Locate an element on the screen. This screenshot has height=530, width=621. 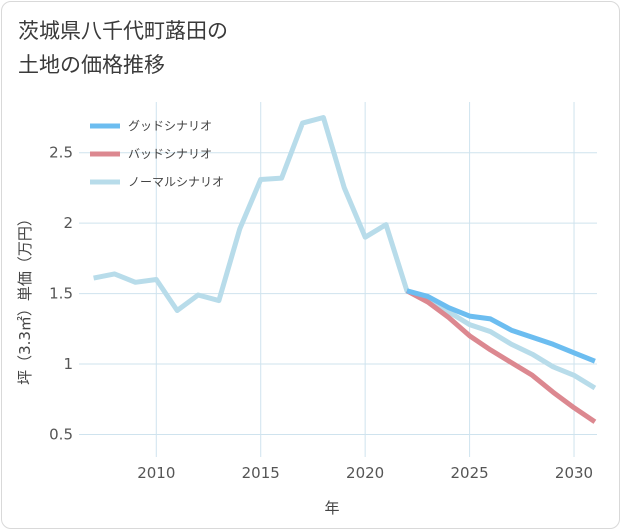
y-tick-label: 1 is located at coordinates (68, 364).